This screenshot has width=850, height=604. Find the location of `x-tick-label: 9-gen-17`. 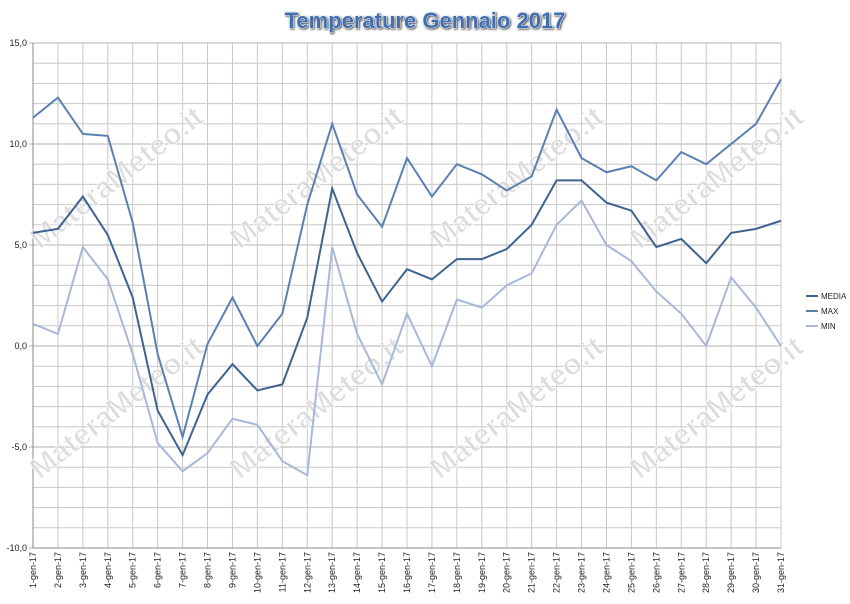

x-tick-label: 9-gen-17 is located at coordinates (232, 570).